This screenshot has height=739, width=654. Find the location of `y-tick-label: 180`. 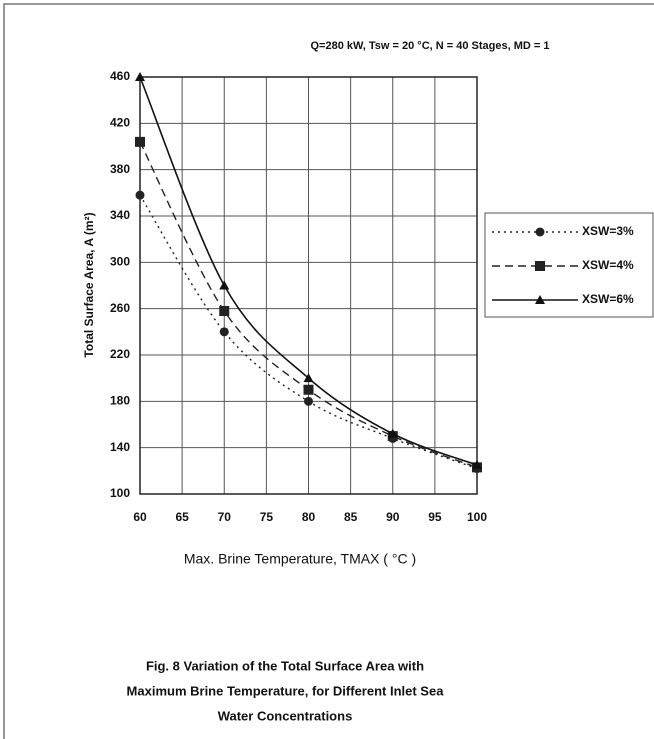

y-tick-label: 180 is located at coordinates (120, 401).